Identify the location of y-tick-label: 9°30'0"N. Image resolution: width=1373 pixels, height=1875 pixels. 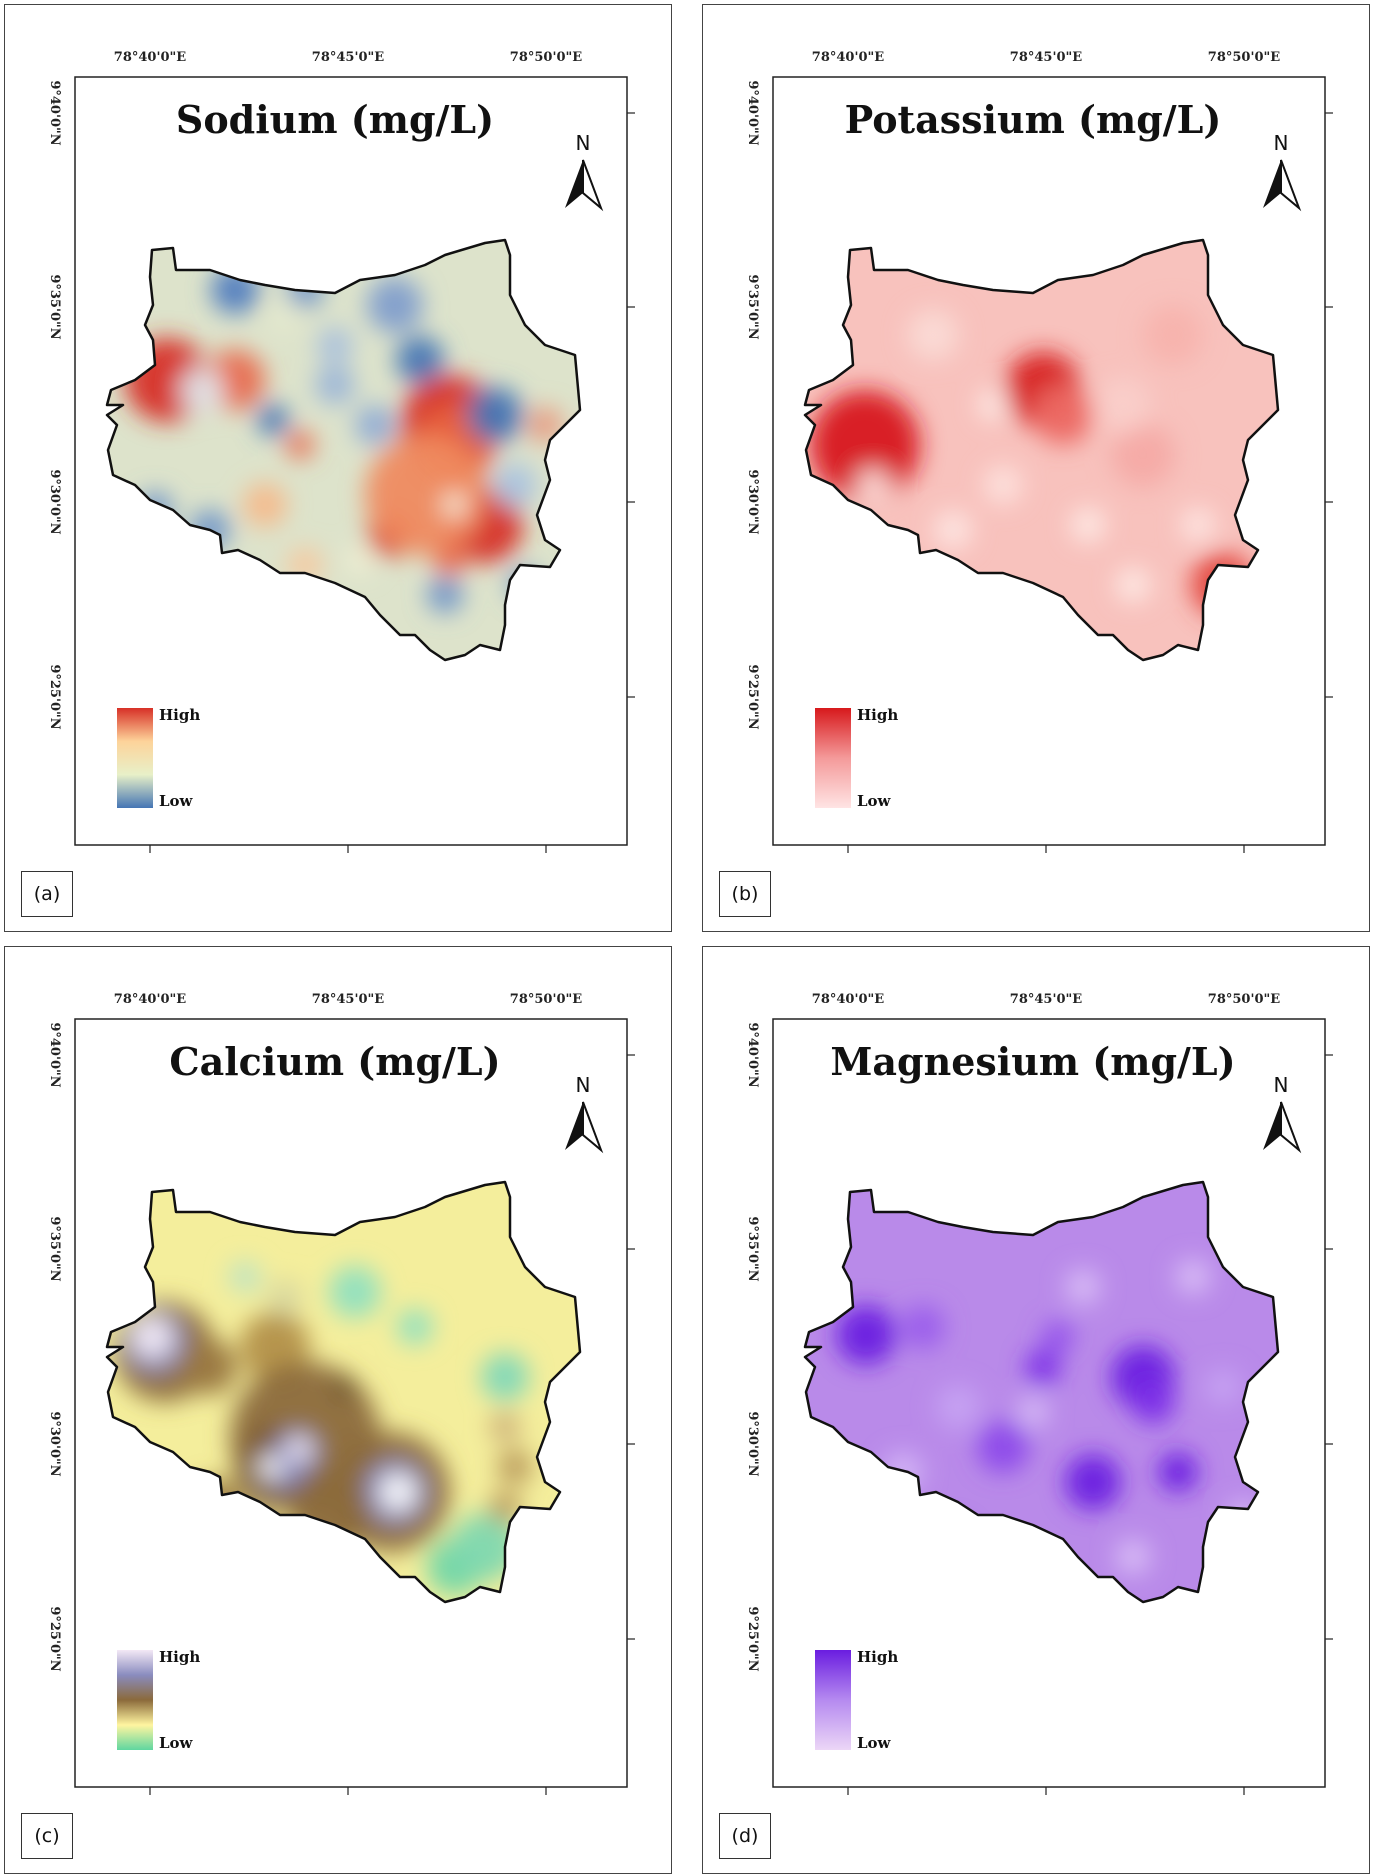
(54, 1443).